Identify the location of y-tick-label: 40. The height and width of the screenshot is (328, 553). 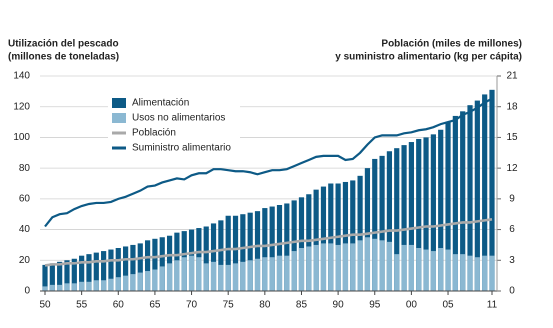
(25, 229).